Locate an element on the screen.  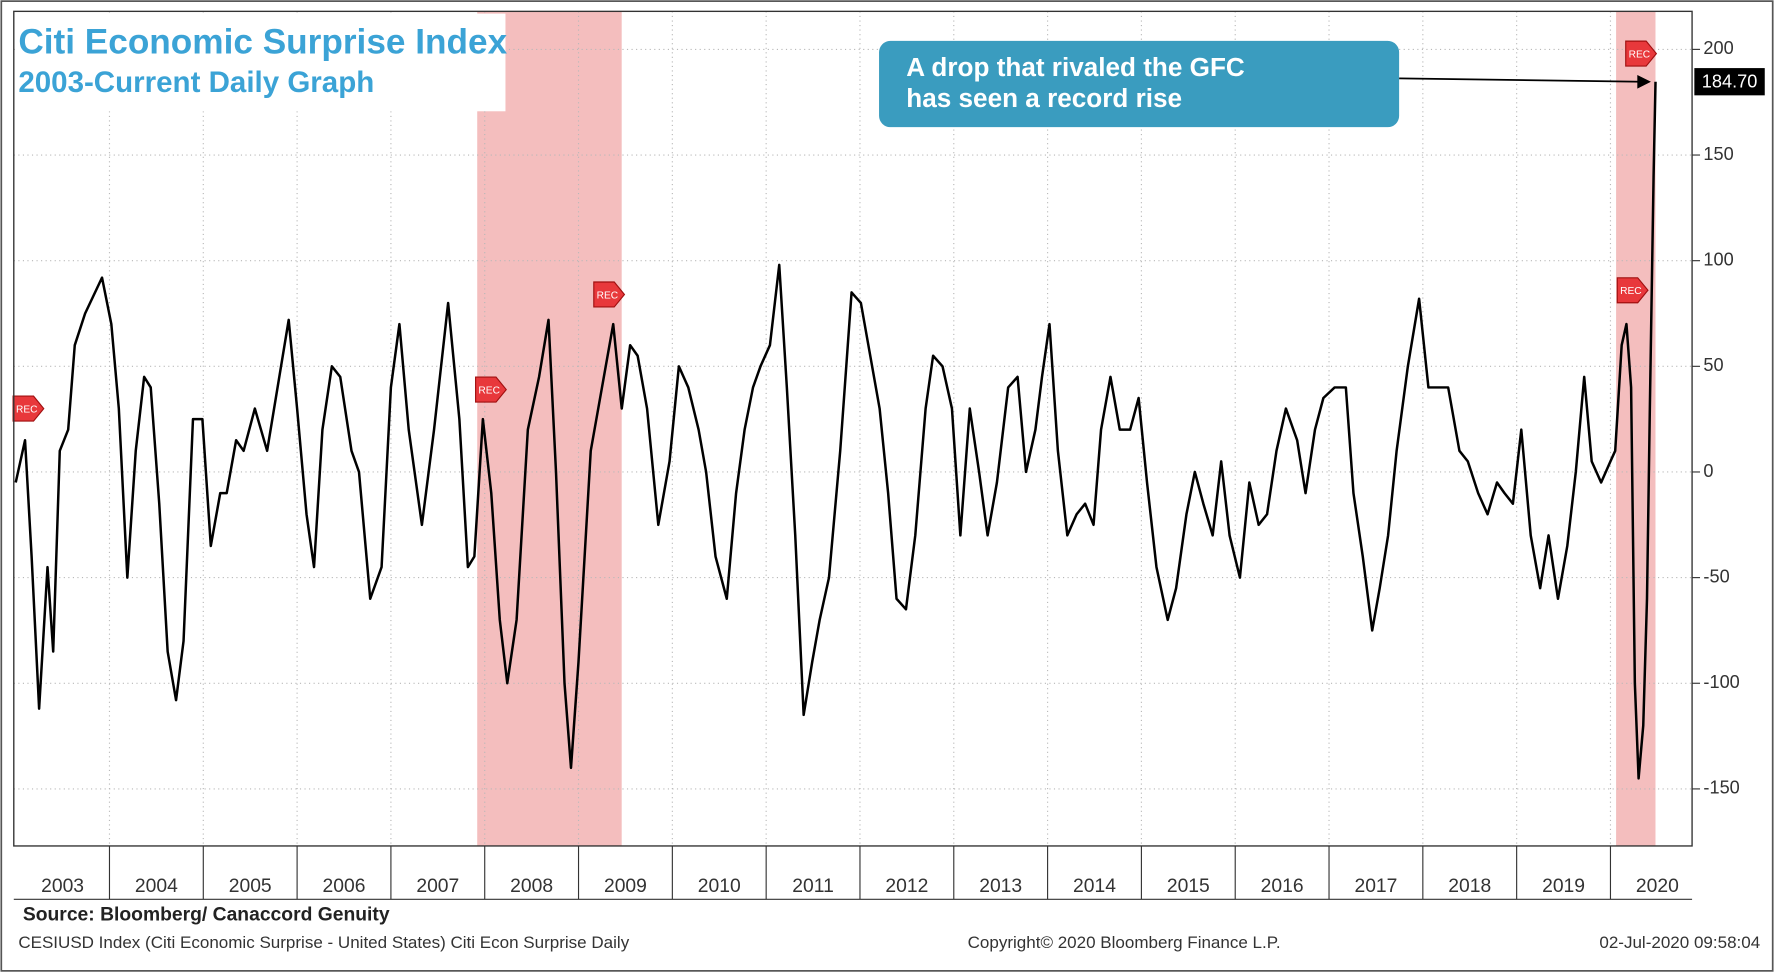
x-tick-label: 2004 is located at coordinates (156, 886).